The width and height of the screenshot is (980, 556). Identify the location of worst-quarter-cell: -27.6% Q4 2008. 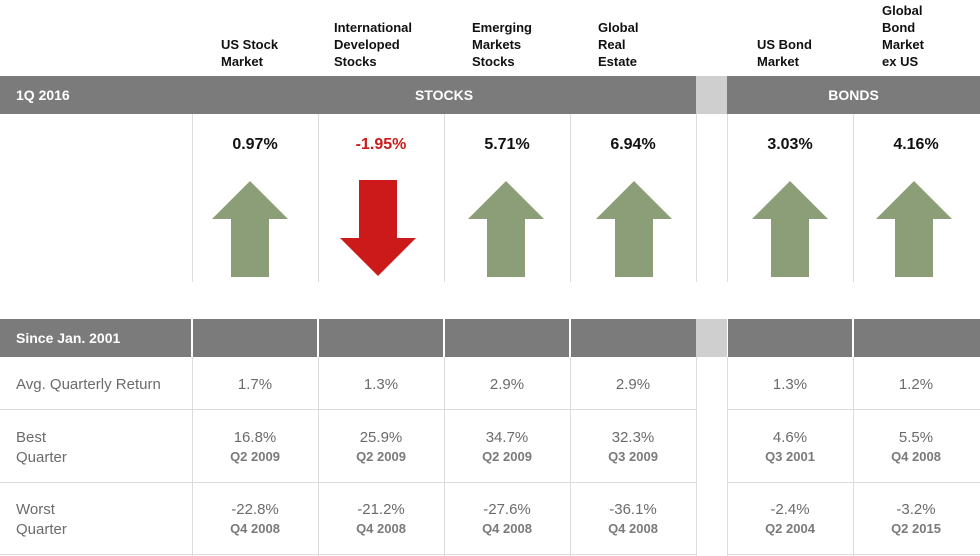
(507, 519).